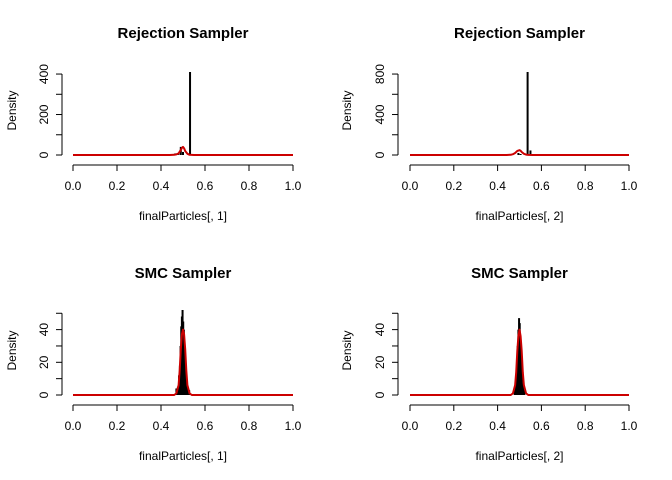 The height and width of the screenshot is (480, 672). Describe the element at coordinates (44, 114) in the screenshot. I see `y-tick-label: 200` at that location.